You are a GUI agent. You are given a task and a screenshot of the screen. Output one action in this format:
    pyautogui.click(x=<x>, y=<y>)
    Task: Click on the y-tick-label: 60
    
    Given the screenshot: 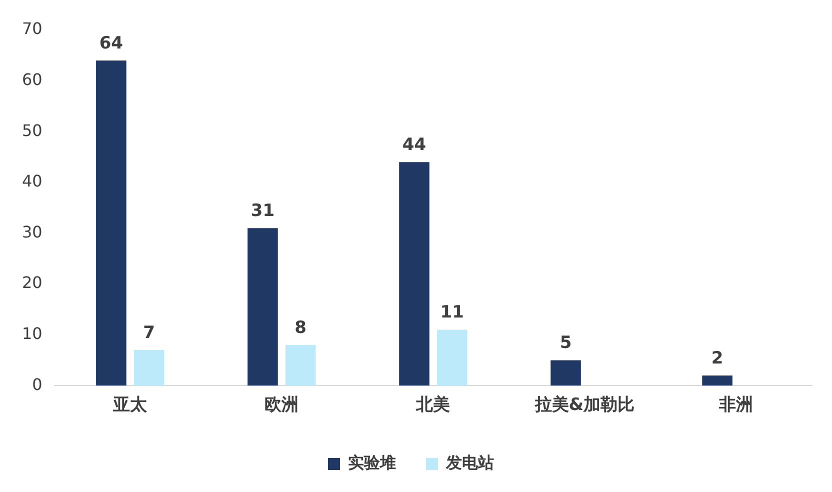 What is the action you would take?
    pyautogui.click(x=32, y=79)
    